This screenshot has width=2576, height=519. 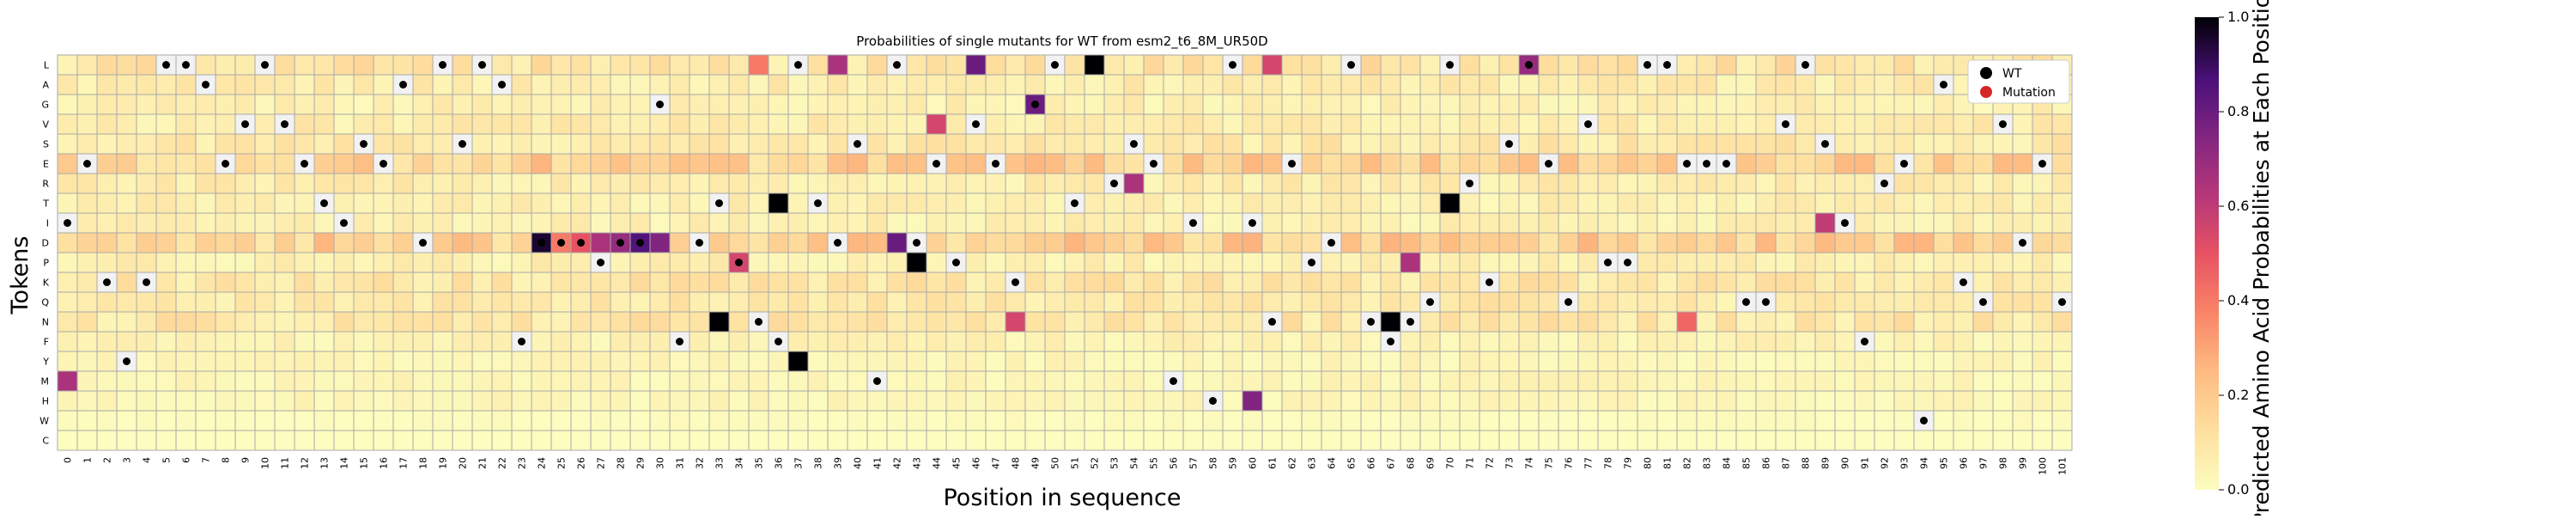 What do you see at coordinates (641, 463) in the screenshot?
I see `x-tick-label: 29` at bounding box center [641, 463].